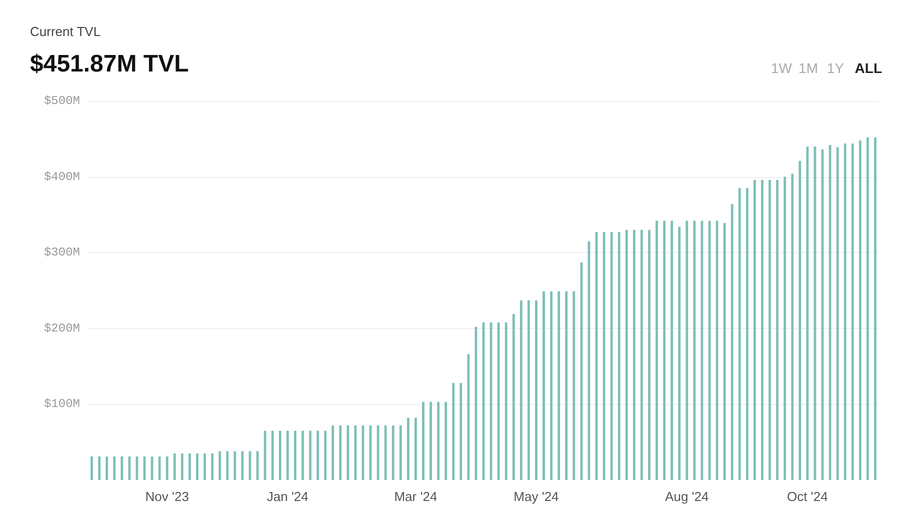 This screenshot has height=506, width=903. Describe the element at coordinates (416, 496) in the screenshot. I see `x-tick-label: Mar '24` at that location.